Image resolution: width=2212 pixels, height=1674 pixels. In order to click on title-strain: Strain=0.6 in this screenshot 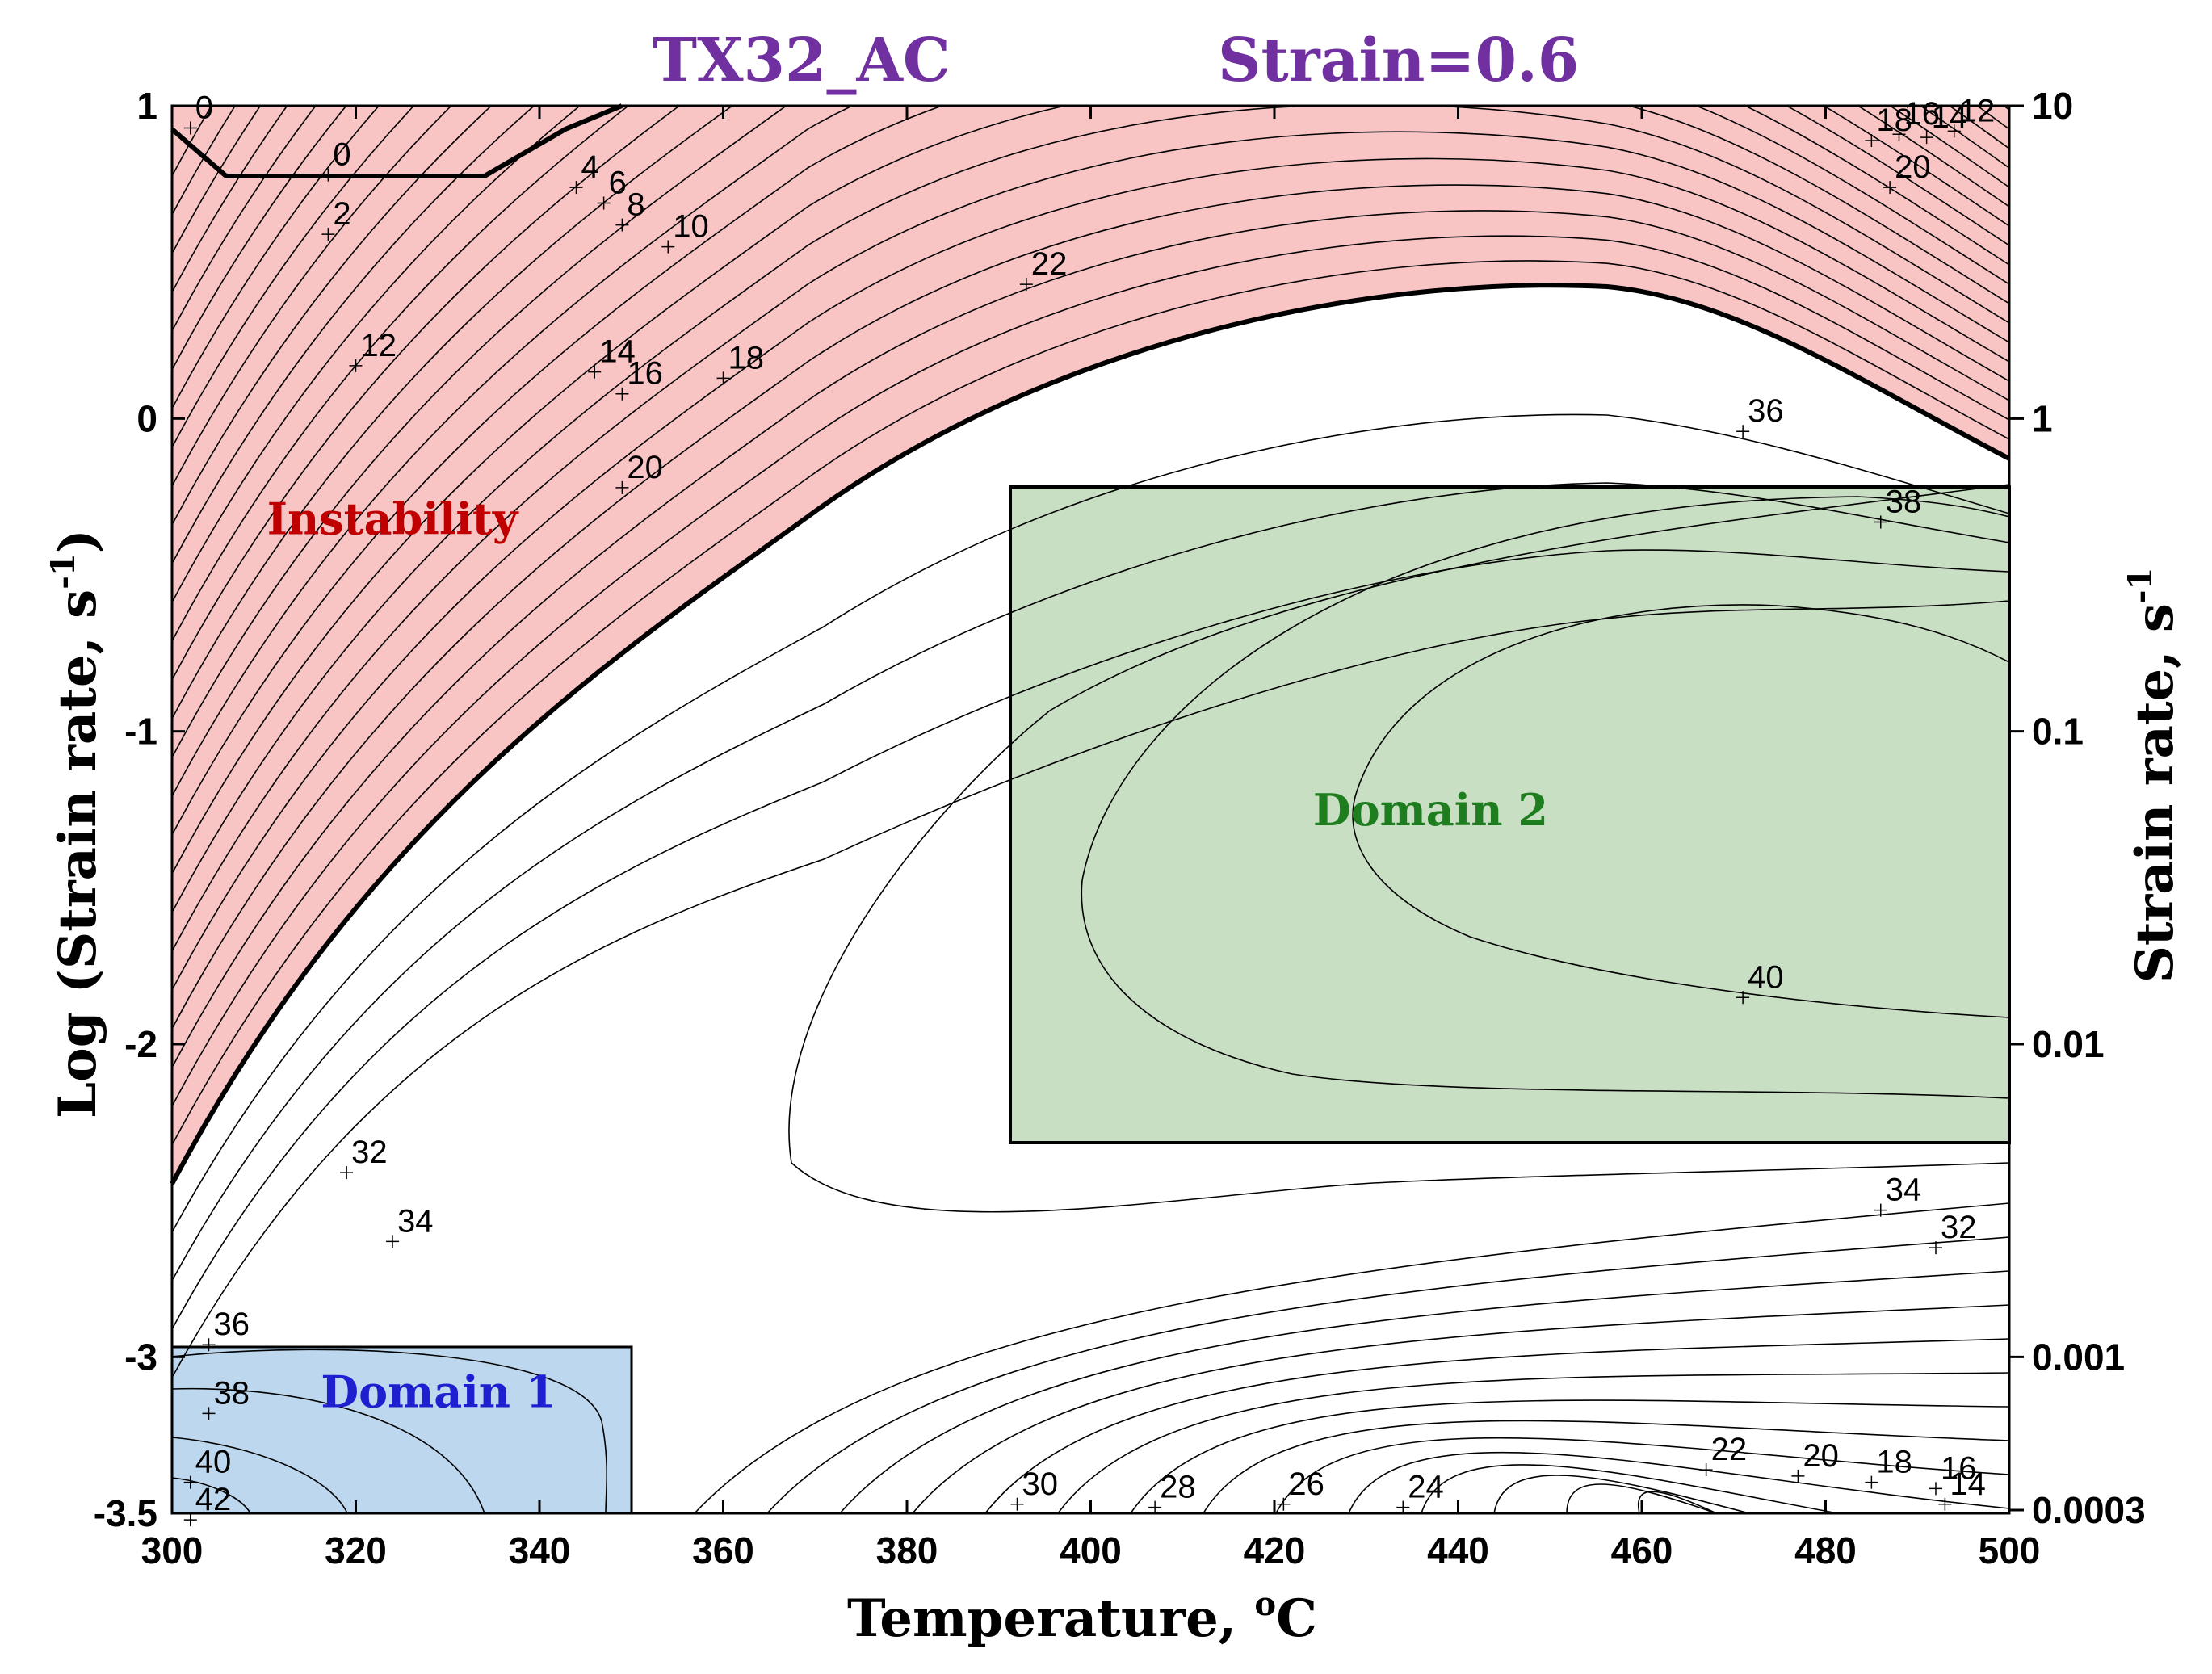, I will do `click(1399, 61)`.